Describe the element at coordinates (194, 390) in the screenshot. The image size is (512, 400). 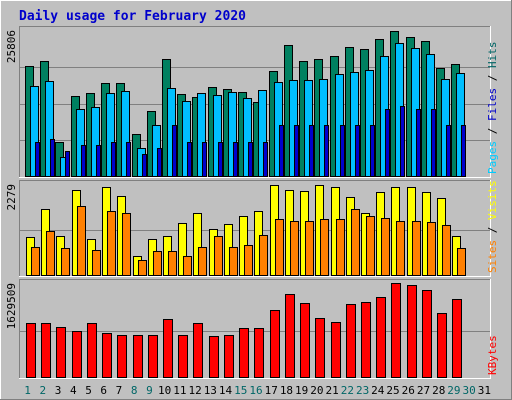
I see `x-tick-label-12: 12` at that location.